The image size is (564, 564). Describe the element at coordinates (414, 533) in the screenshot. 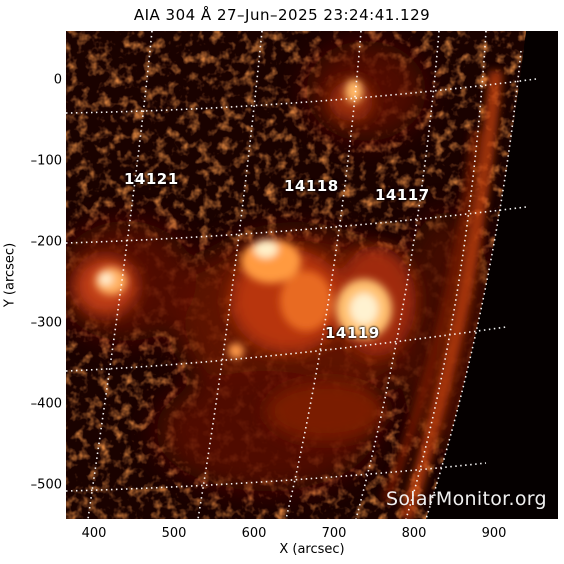

I see `x-tick-label: 800` at that location.